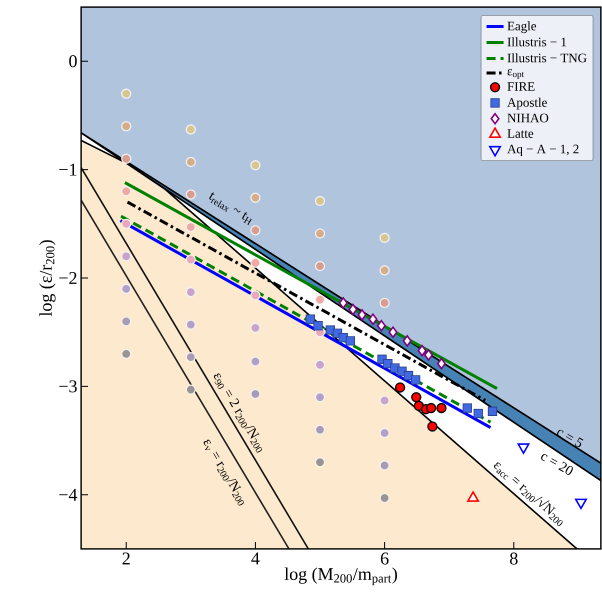 This screenshot has width=602, height=612. I want to click on annotation: t$_{relax}$ ~ t$_{H}$, so click(230, 209).